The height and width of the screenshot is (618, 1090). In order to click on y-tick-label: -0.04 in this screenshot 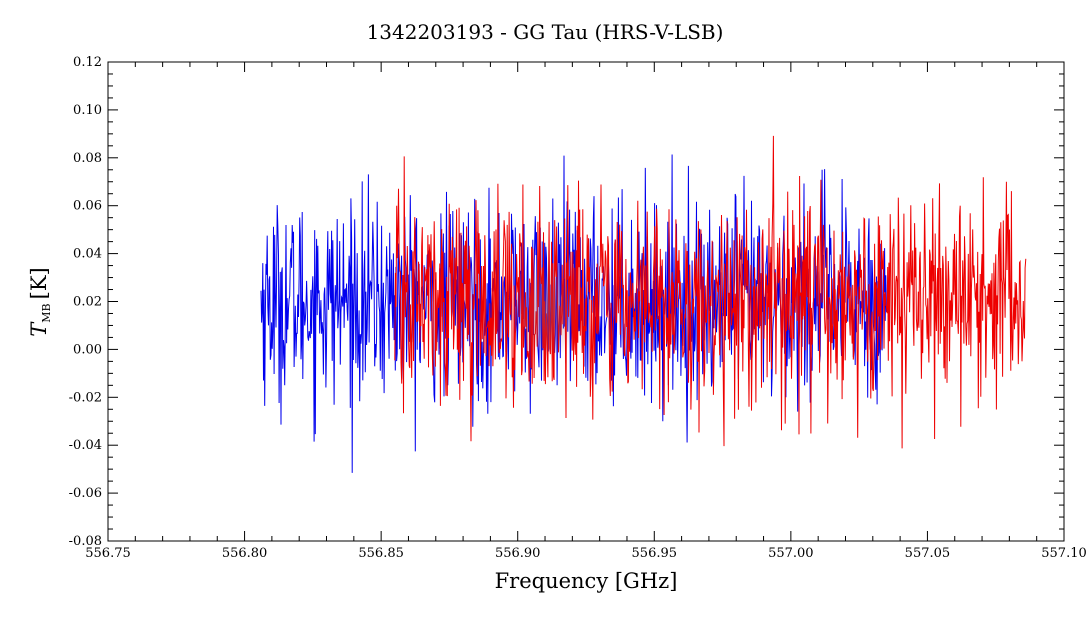, I will do `click(85, 445)`.